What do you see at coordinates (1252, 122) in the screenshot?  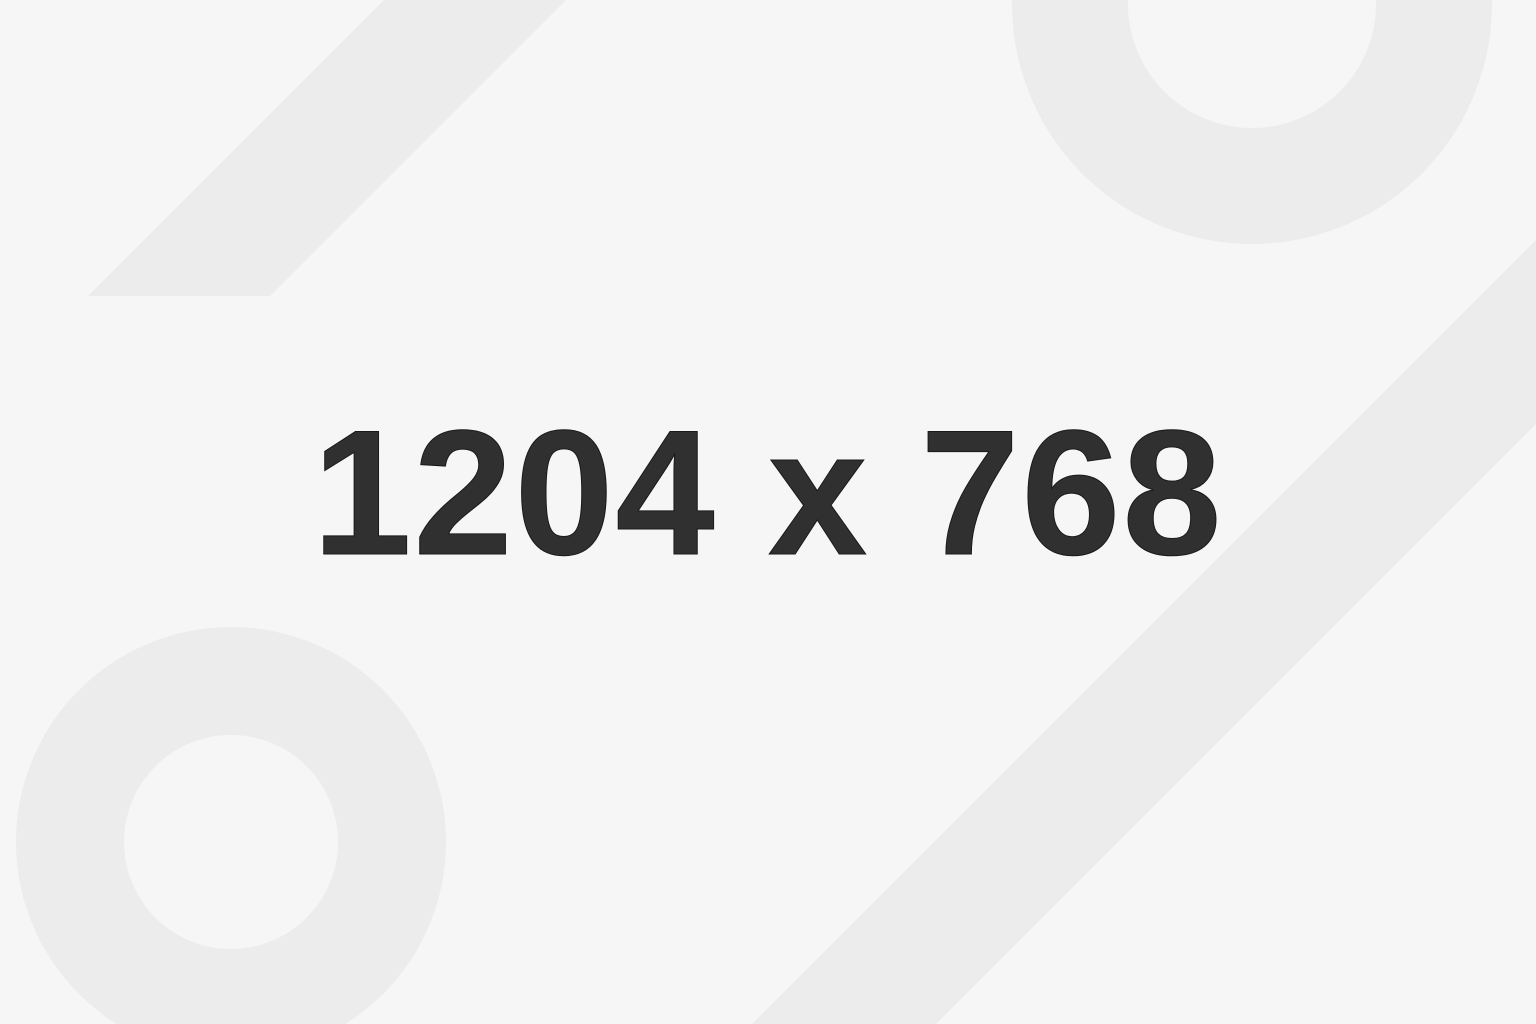 I see `top-right-ring-shape` at bounding box center [1252, 122].